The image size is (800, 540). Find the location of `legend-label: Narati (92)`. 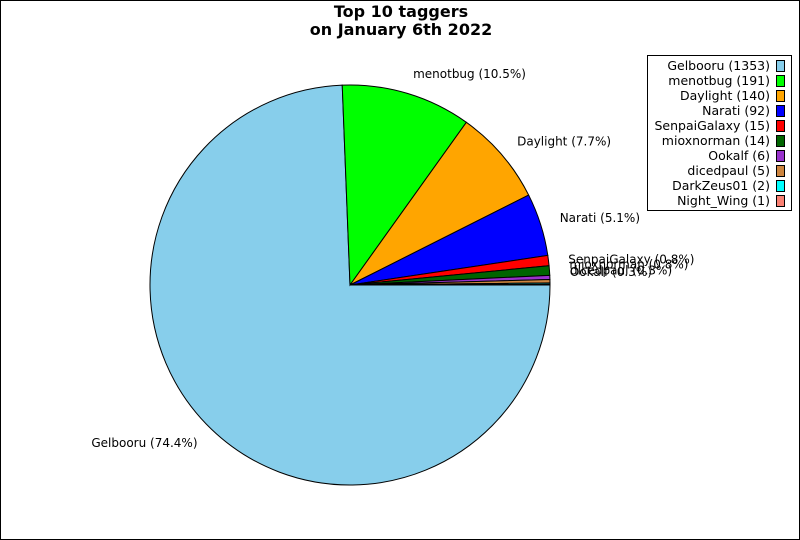

legend-label: Narati (92) is located at coordinates (736, 110).